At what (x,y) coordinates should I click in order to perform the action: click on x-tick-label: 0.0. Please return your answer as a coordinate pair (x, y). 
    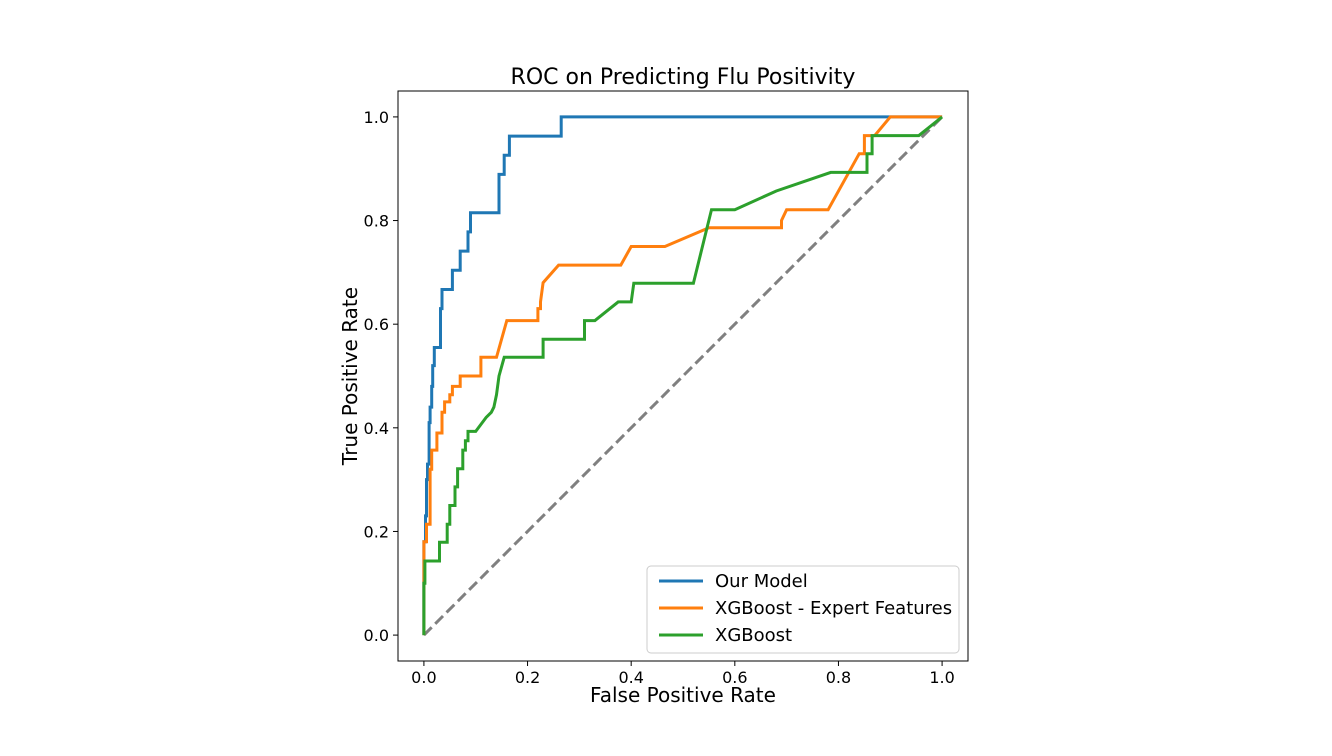
    Looking at the image, I should click on (423, 677).